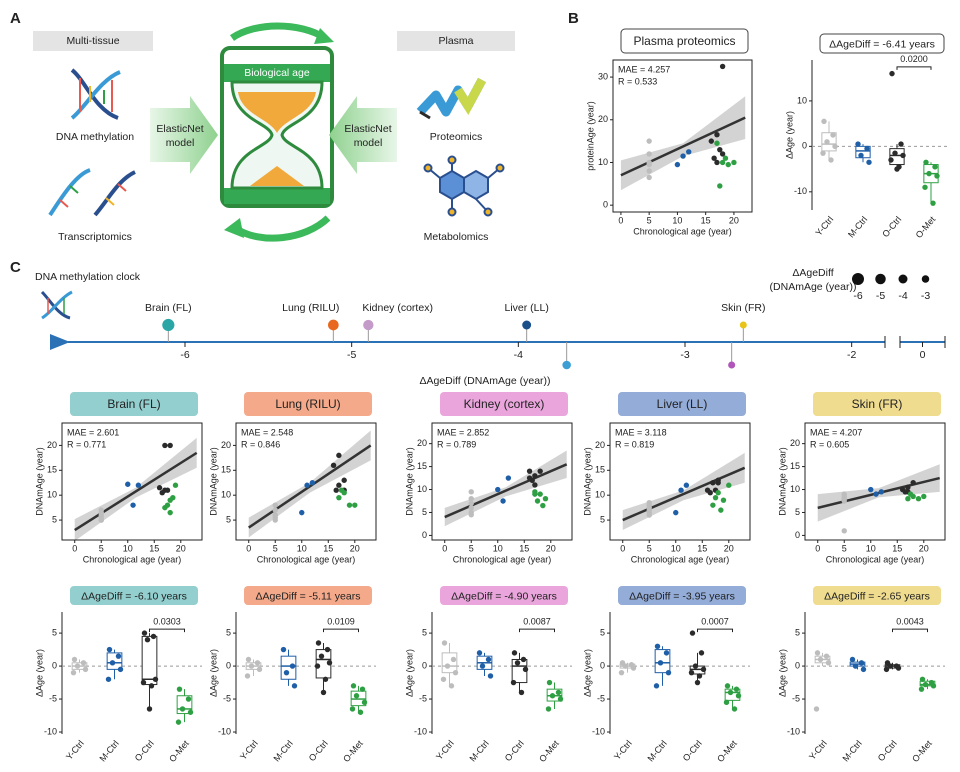 Image resolution: width=960 pixels, height=772 pixels. Describe the element at coordinates (226, 495) in the screenshot. I see `y-tick-label: 10` at that location.